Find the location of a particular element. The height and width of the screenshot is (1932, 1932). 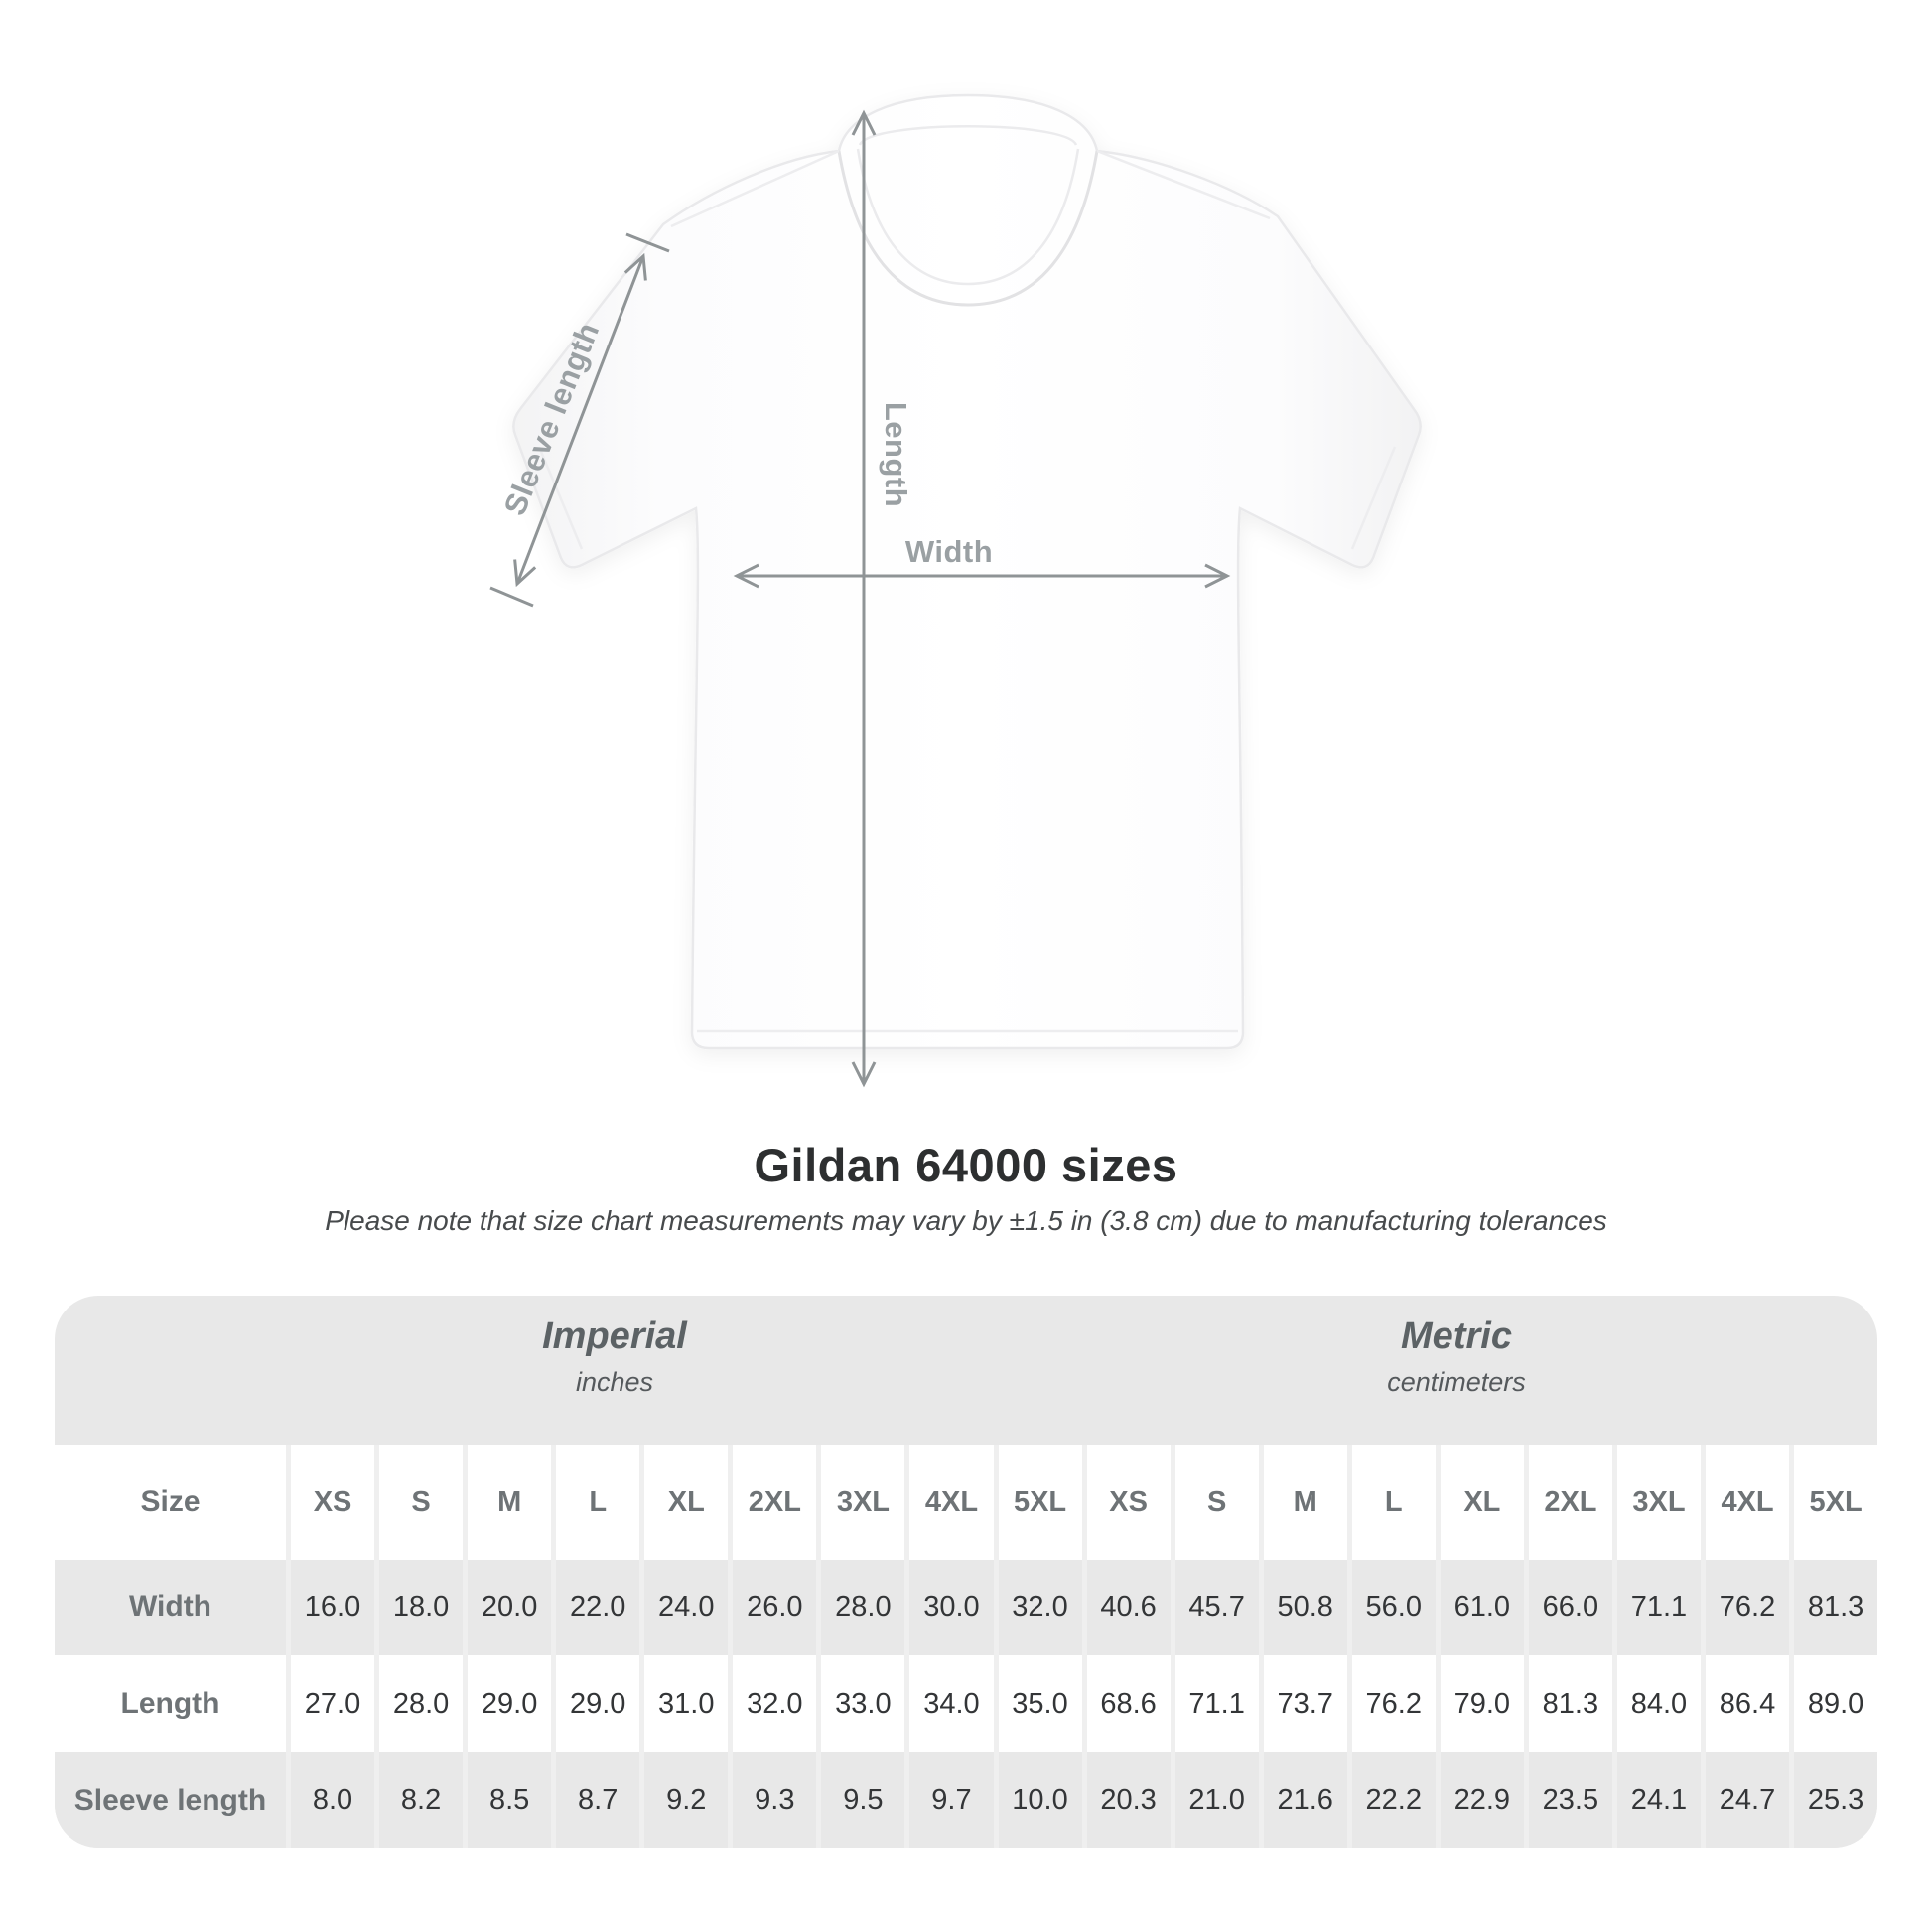

table-cell: 21.0 is located at coordinates (1215, 1800).